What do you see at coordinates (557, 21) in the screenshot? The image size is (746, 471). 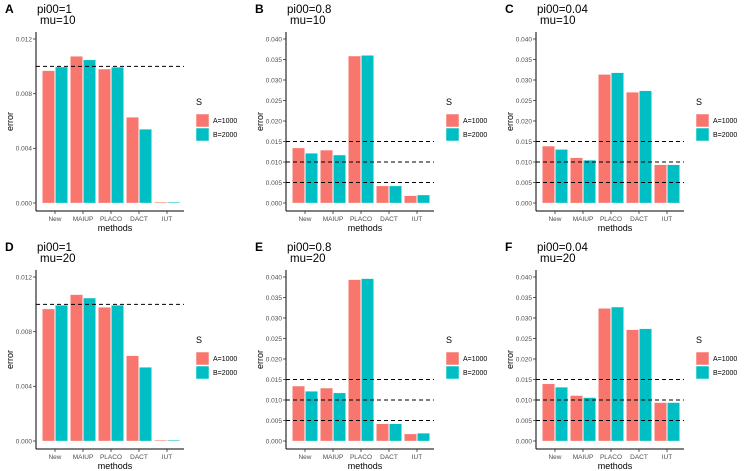 I see `panel-subtitle: mu=10` at bounding box center [557, 21].